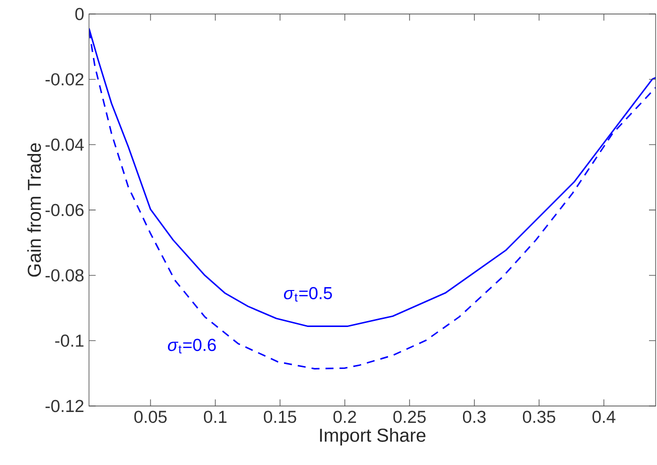 This screenshot has height=465, width=657. Describe the element at coordinates (409, 416) in the screenshot. I see `x-tick-label: 0.25` at that location.